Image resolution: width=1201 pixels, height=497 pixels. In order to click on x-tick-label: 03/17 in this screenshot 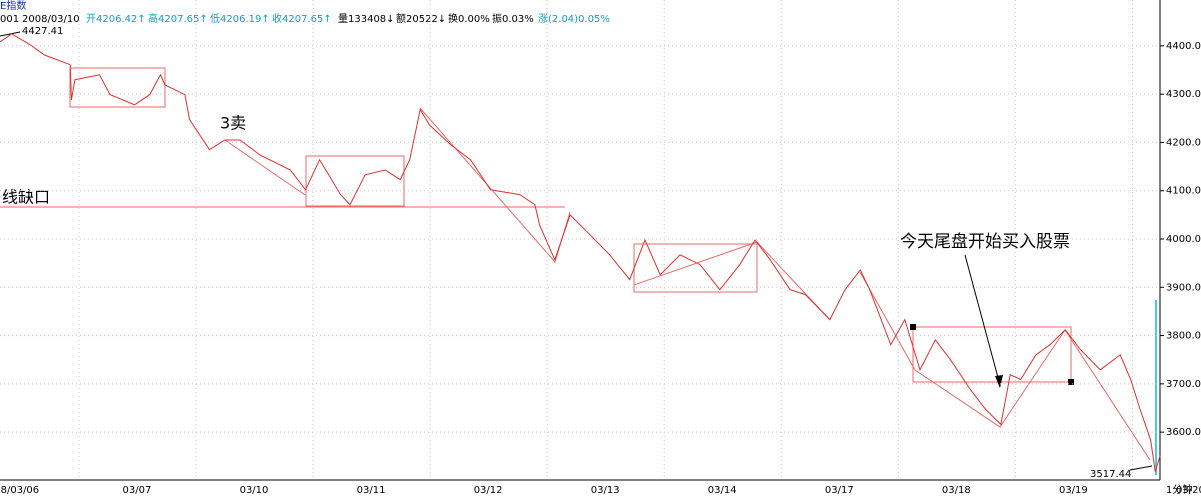, I will do `click(839, 490)`.